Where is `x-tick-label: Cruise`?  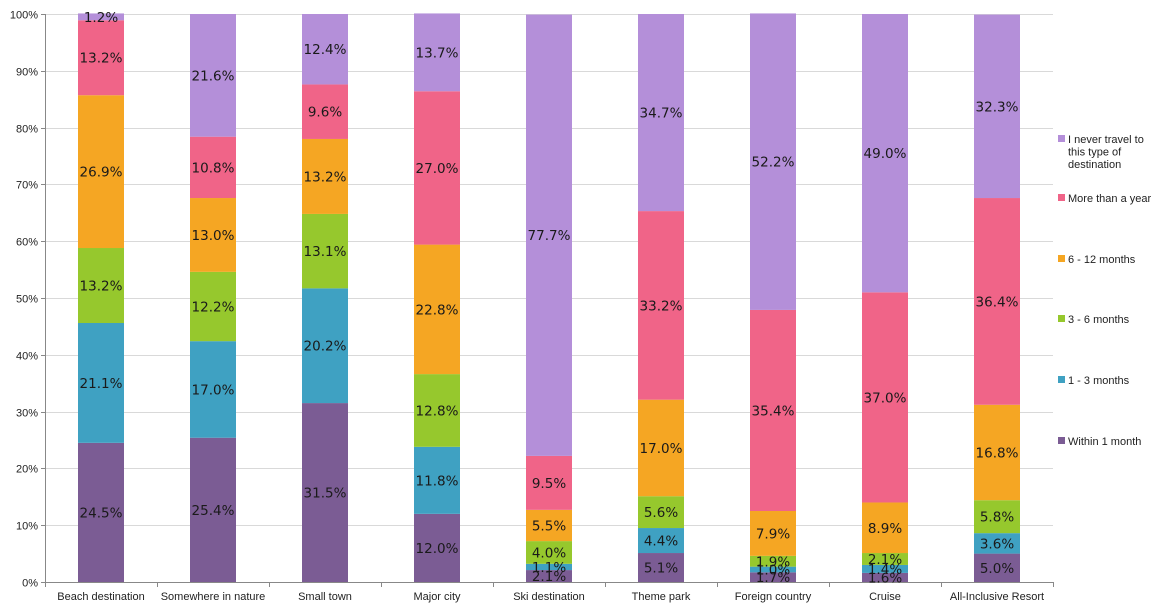
x-tick-label: Cruise is located at coordinates (885, 597).